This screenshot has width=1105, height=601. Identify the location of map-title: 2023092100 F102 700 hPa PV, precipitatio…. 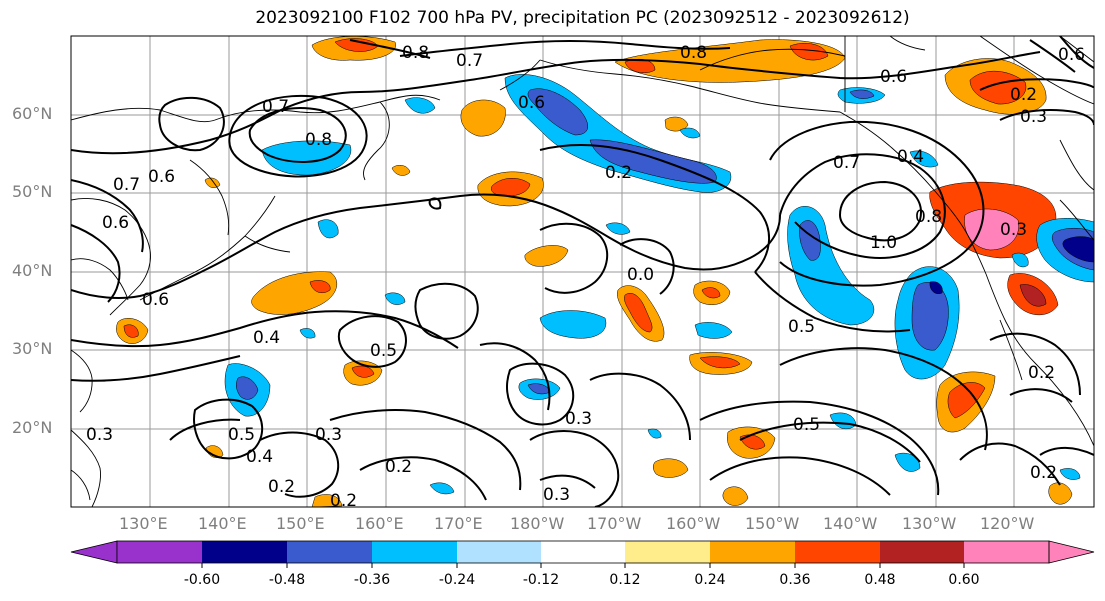
(582, 18).